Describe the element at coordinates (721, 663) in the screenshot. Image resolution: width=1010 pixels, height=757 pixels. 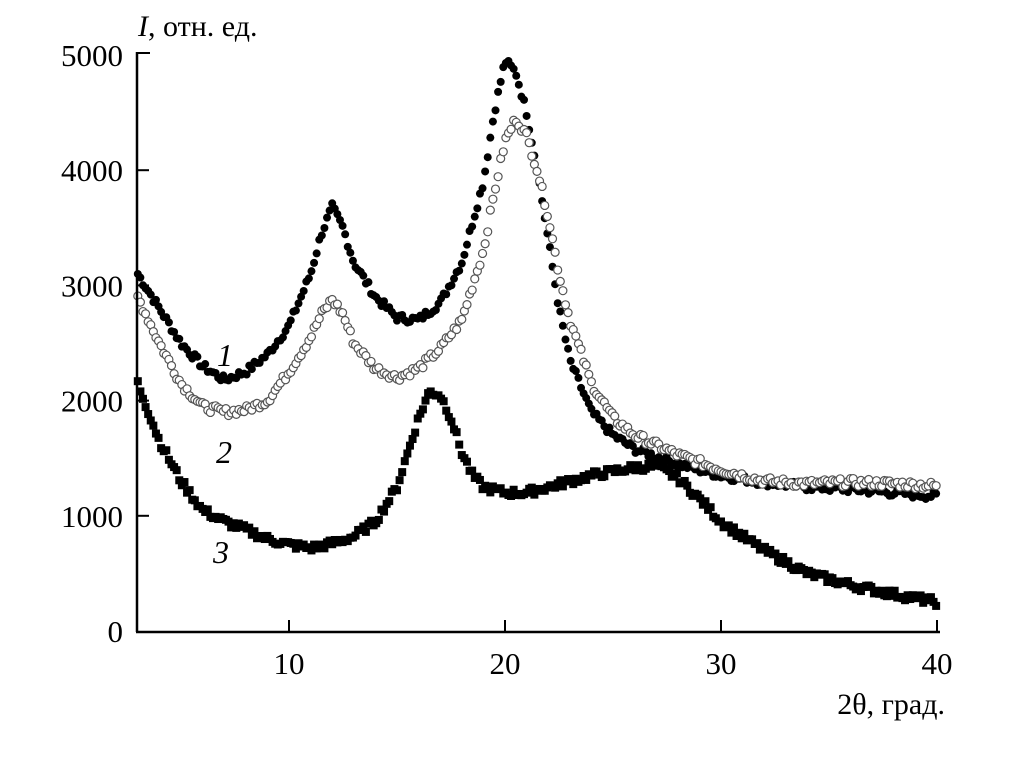
I see `x-tick-label: 30` at that location.